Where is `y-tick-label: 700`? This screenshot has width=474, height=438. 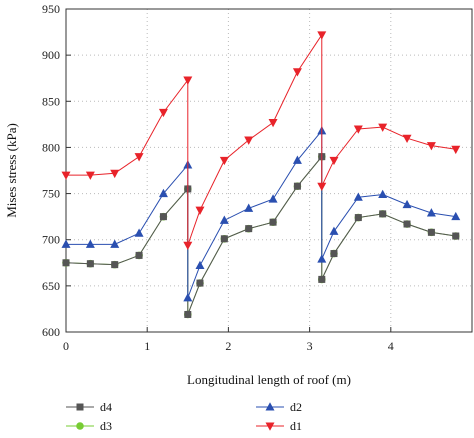
y-tick-label: 700 is located at coordinates (51, 240).